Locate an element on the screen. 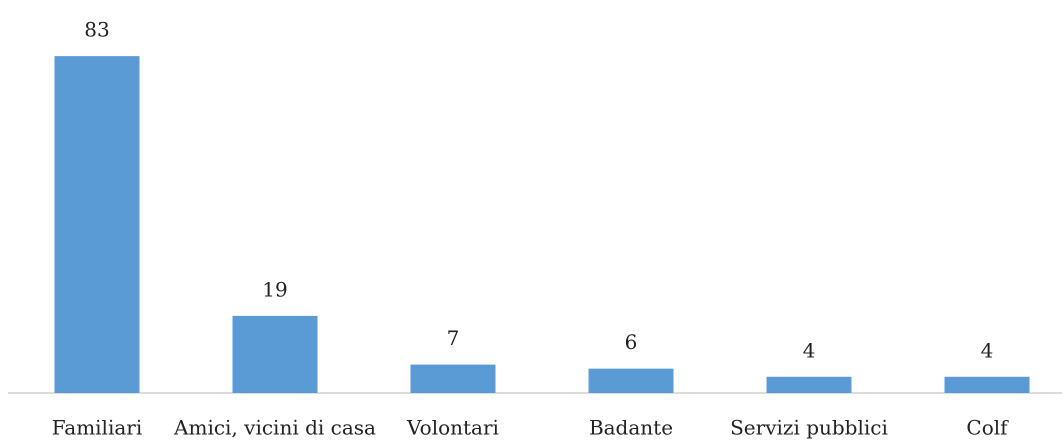  x-tick-label: Volontari is located at coordinates (452, 428).